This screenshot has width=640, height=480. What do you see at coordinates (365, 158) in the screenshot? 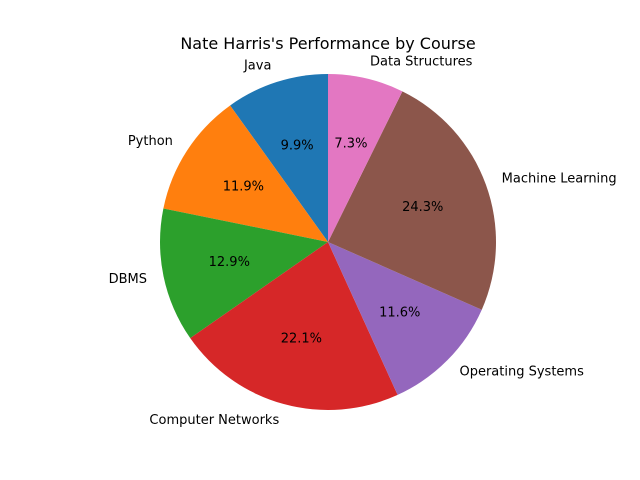
I see `pie-slice-data-structures` at bounding box center [365, 158].